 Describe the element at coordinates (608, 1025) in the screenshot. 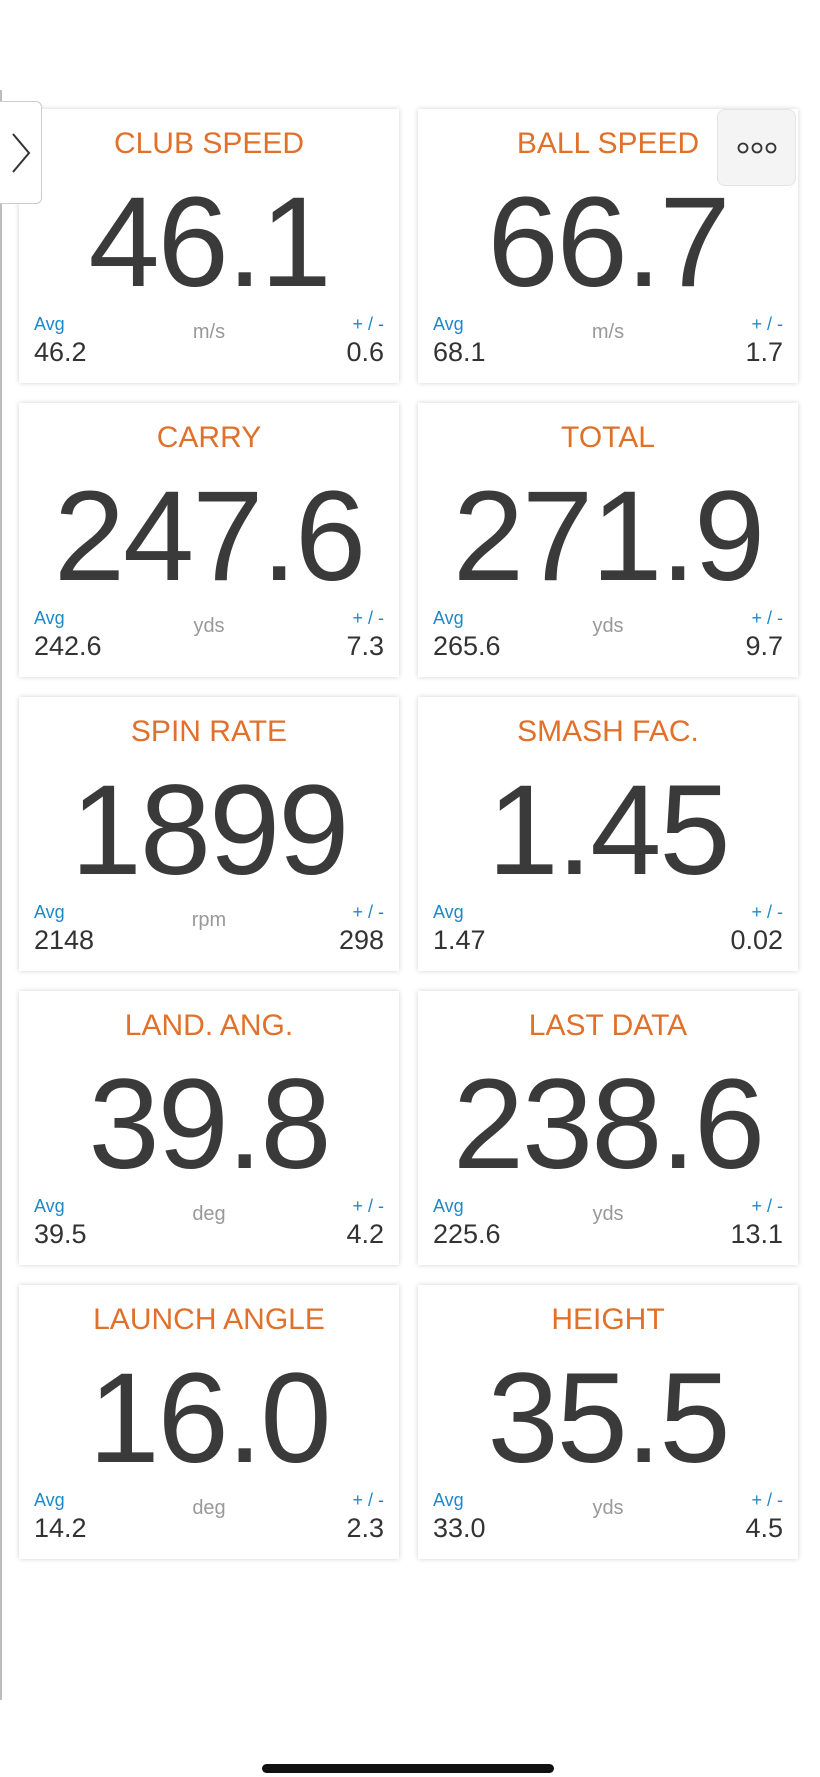

I see `metric-title: LAST DATA` at that location.